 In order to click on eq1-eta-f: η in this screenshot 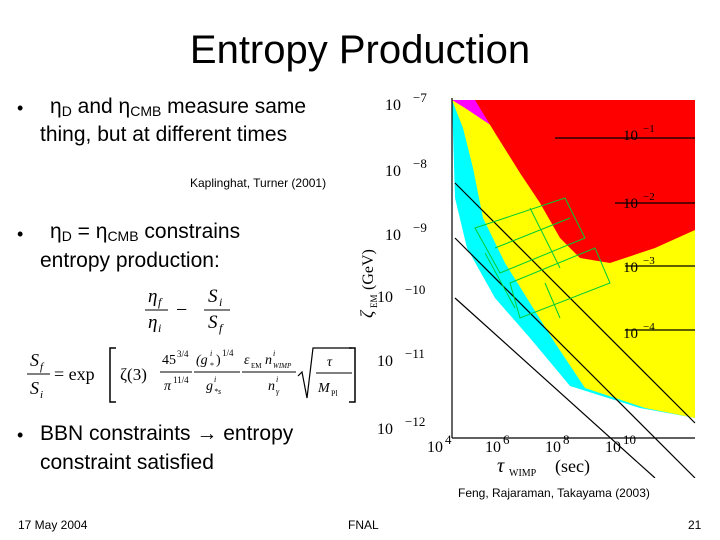, I will do `click(152, 296)`.